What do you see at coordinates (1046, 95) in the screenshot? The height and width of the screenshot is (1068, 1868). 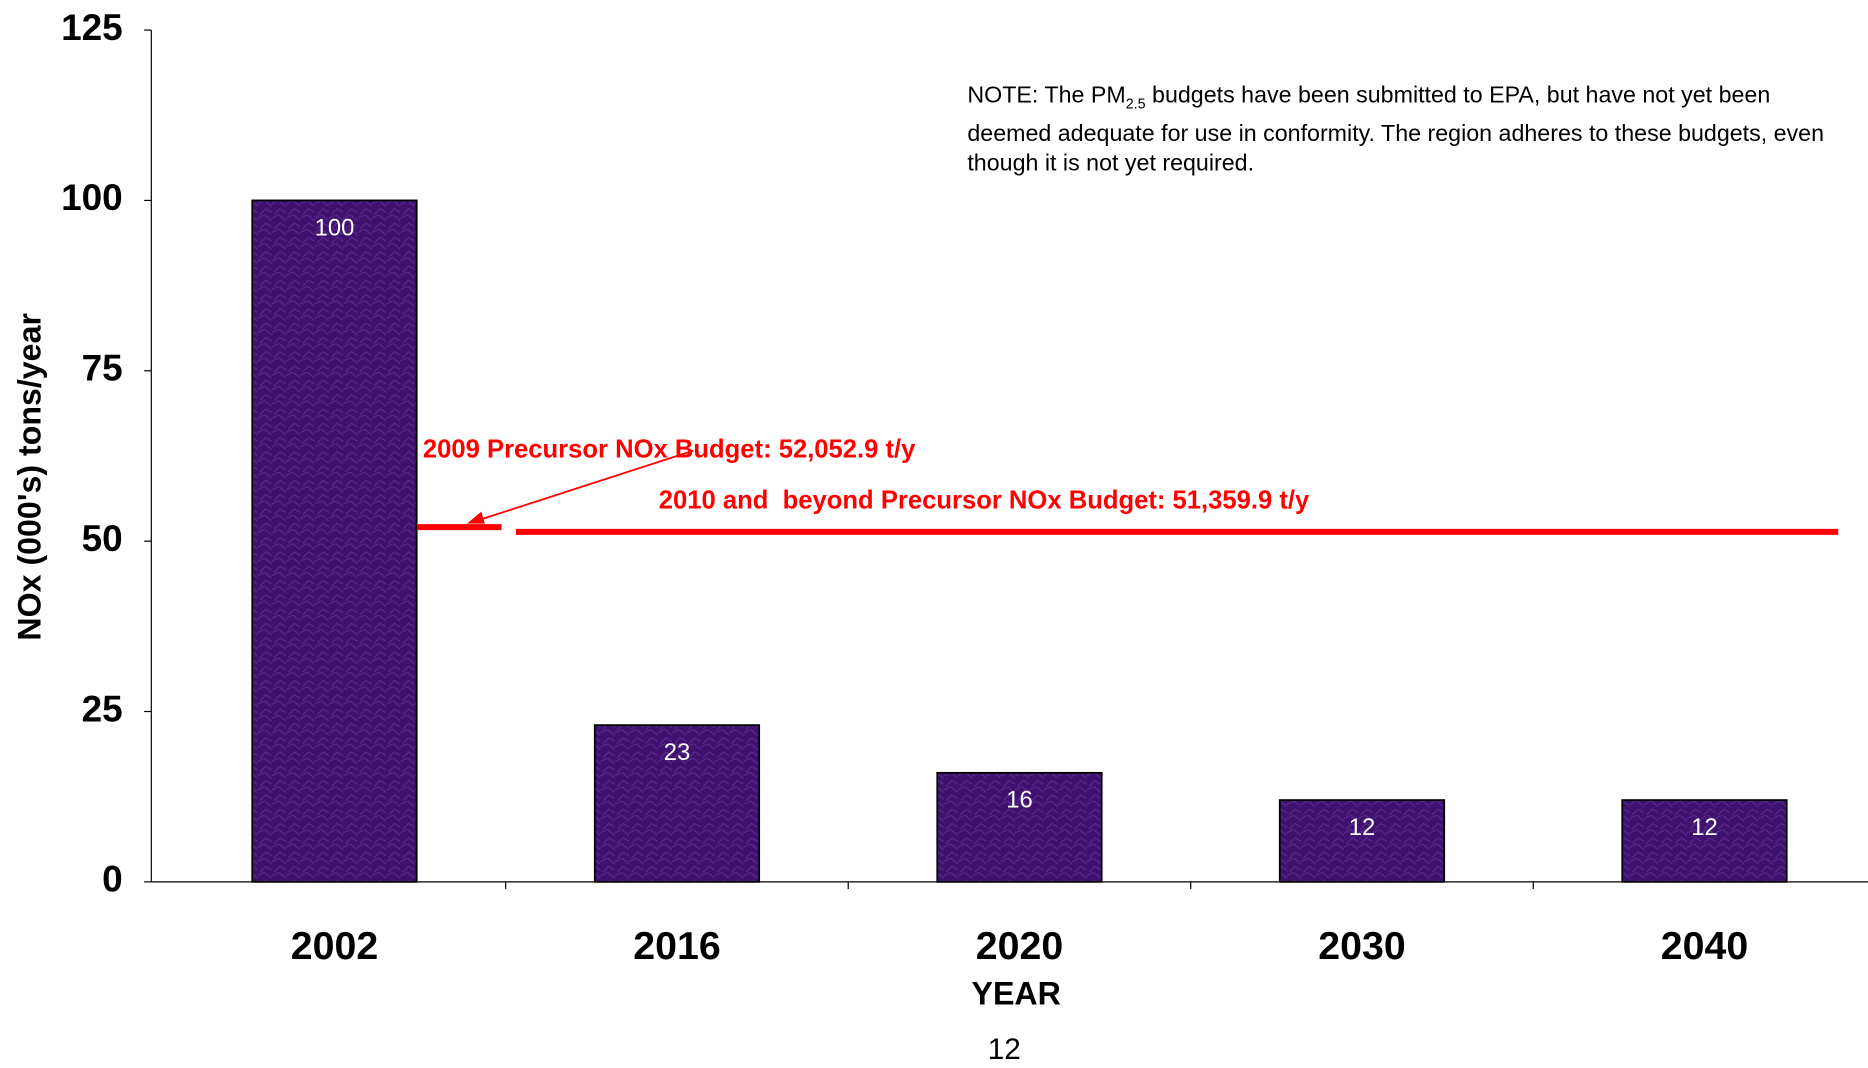 I see `note-prefix: NOTE: The PM` at bounding box center [1046, 95].